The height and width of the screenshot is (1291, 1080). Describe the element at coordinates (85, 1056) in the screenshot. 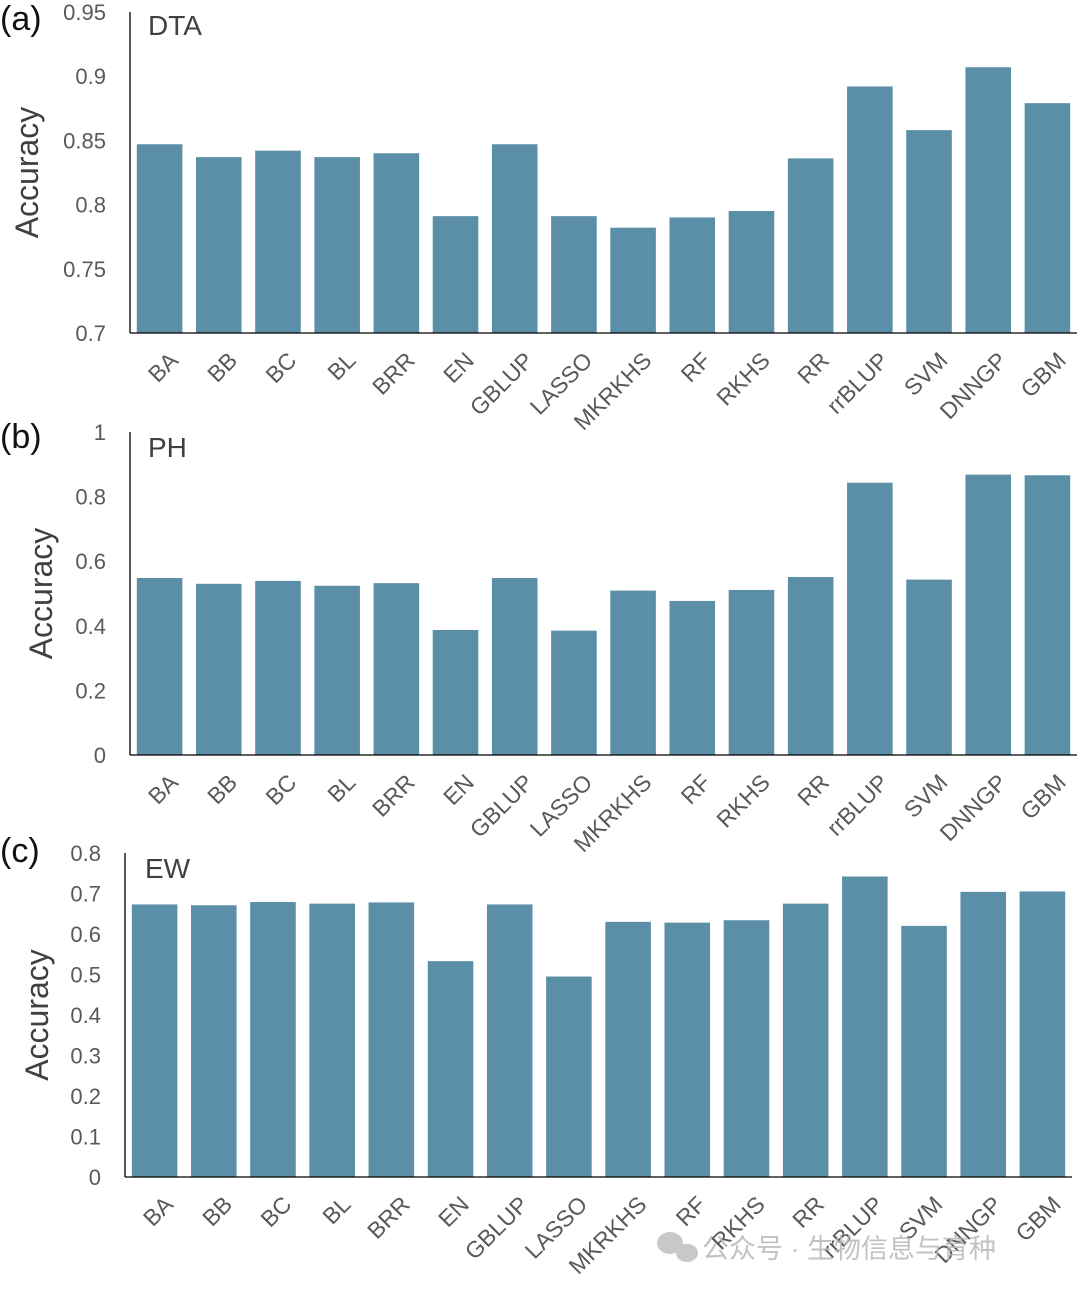

I see `y-tick-label: 0.3` at that location.